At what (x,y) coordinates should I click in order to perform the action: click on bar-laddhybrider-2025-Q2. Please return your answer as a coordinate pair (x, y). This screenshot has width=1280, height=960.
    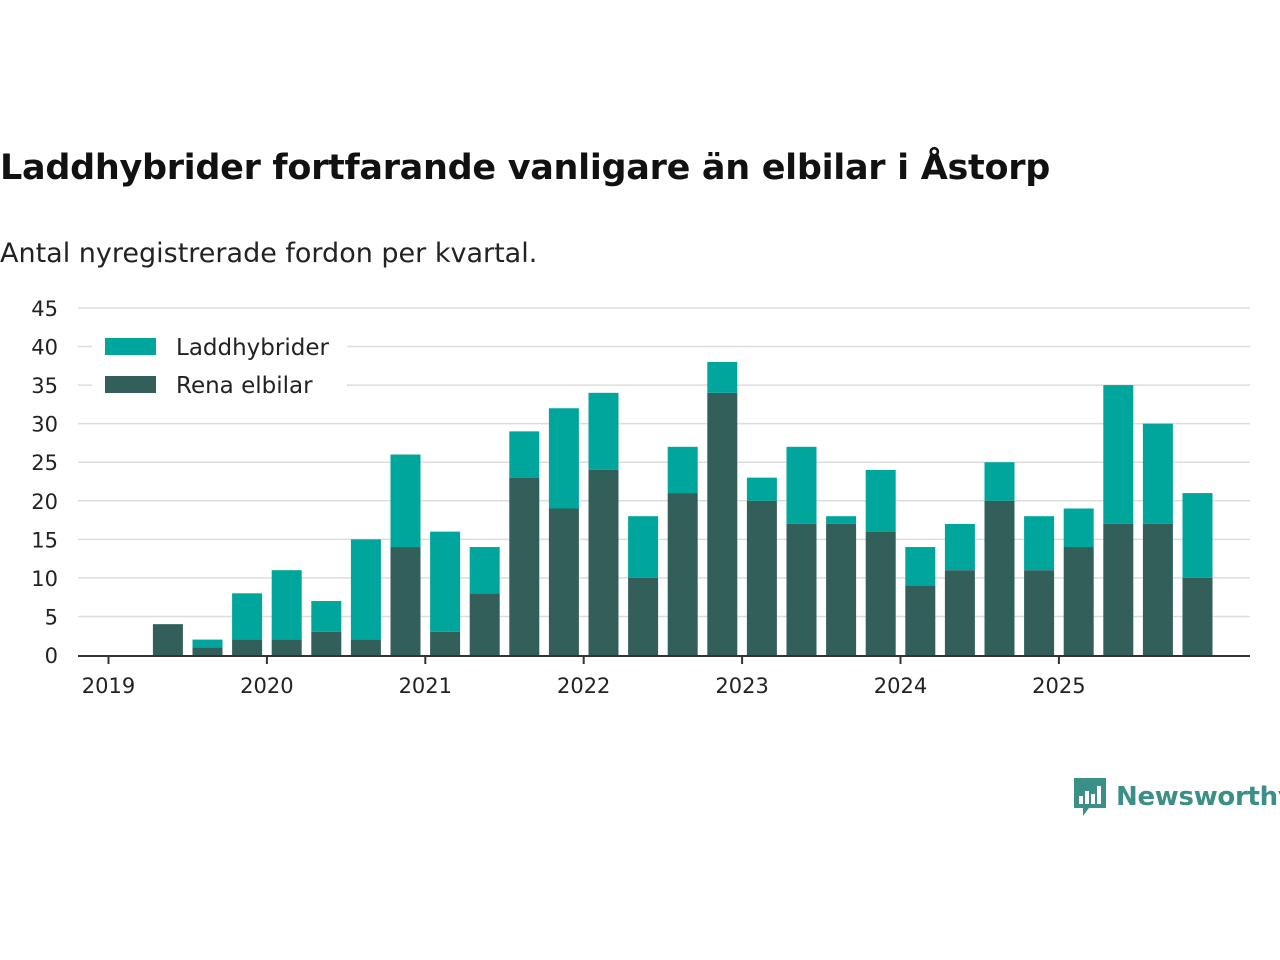
    Looking at the image, I should click on (1118, 454).